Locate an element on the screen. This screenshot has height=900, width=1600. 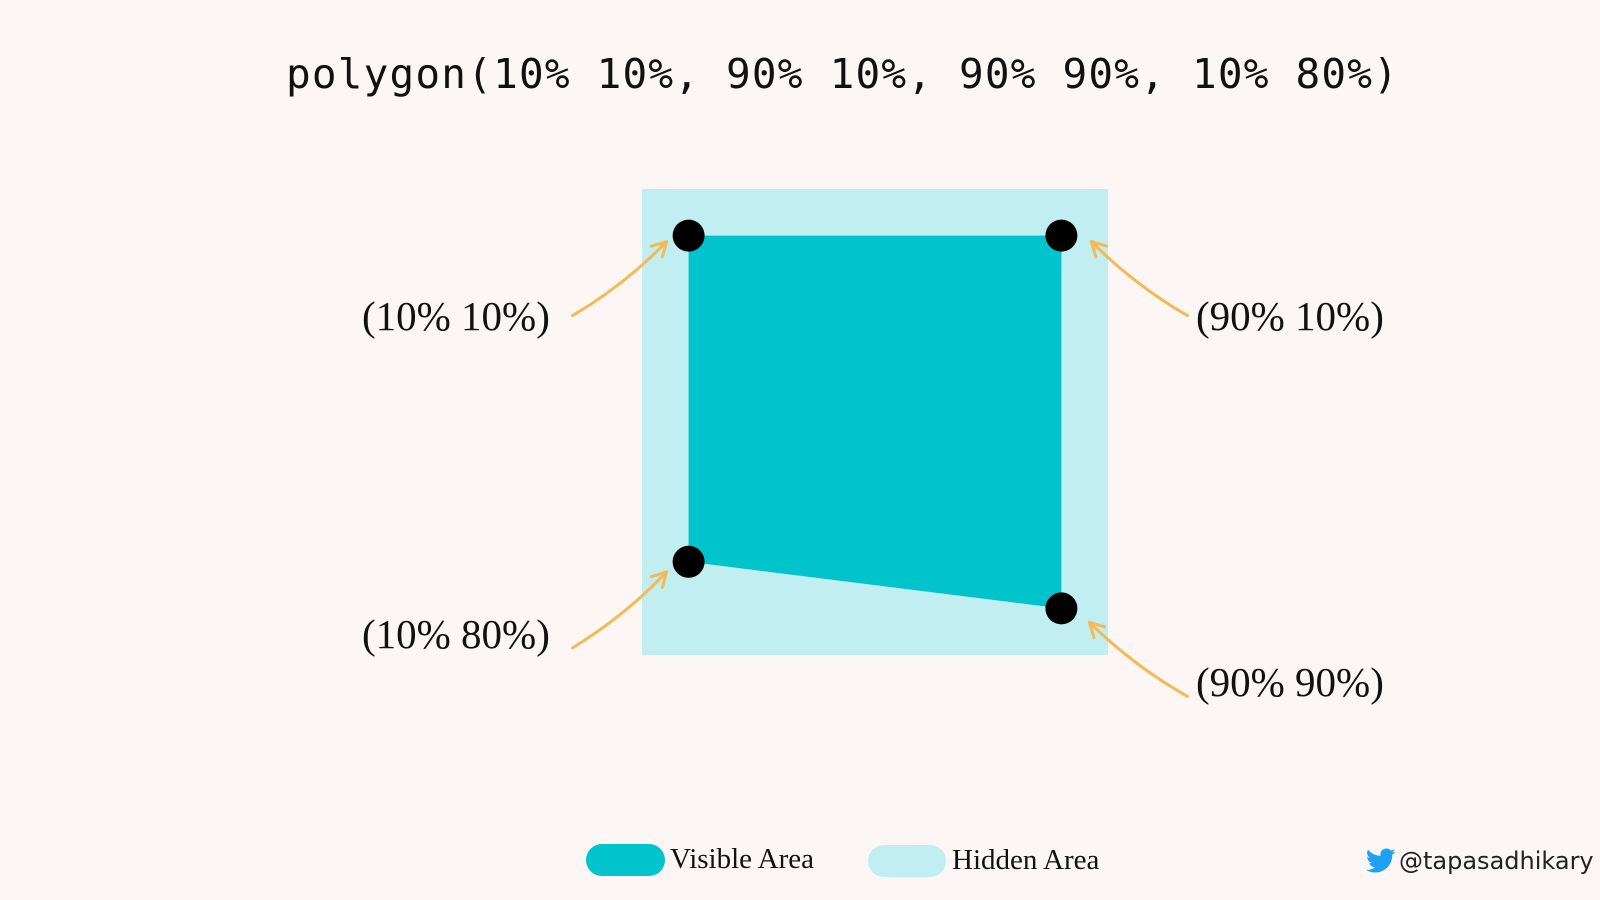
vertex-label-top-right: (90% 10%) is located at coordinates (1290, 316).